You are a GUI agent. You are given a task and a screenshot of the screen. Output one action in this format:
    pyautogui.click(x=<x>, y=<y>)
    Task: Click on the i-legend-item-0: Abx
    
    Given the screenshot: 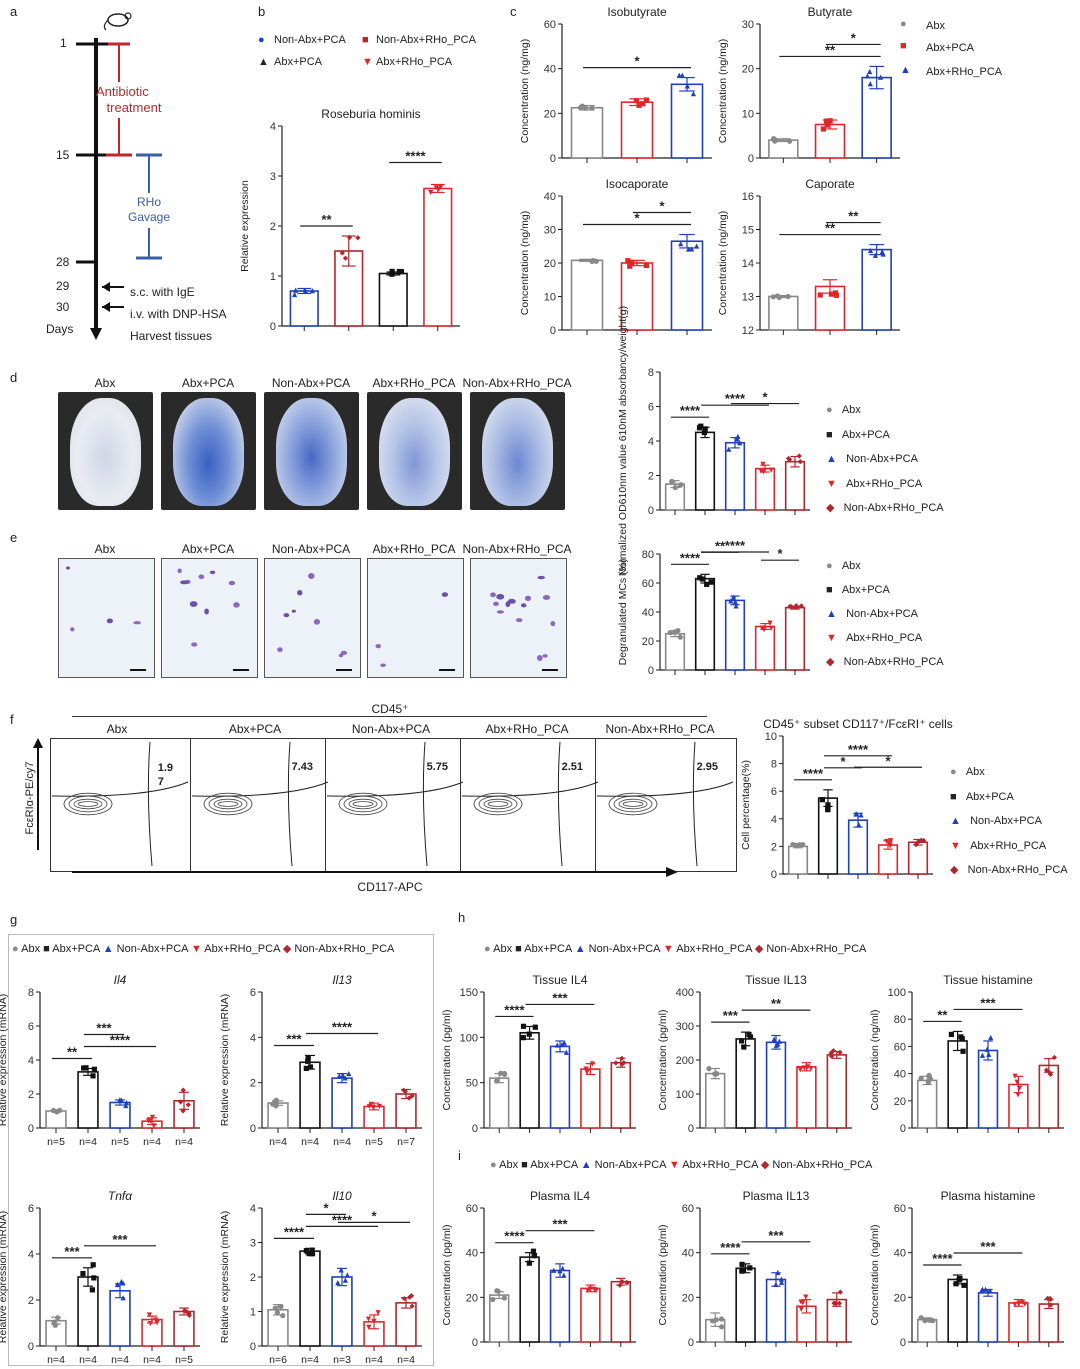 What is the action you would take?
    pyautogui.click(x=509, y=1165)
    